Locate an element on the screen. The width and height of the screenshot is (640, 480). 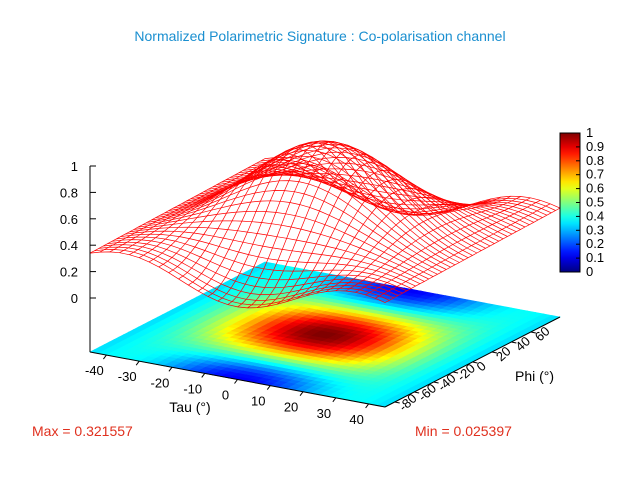
colorbar-tick-label: 0.9 is located at coordinates (595, 146).